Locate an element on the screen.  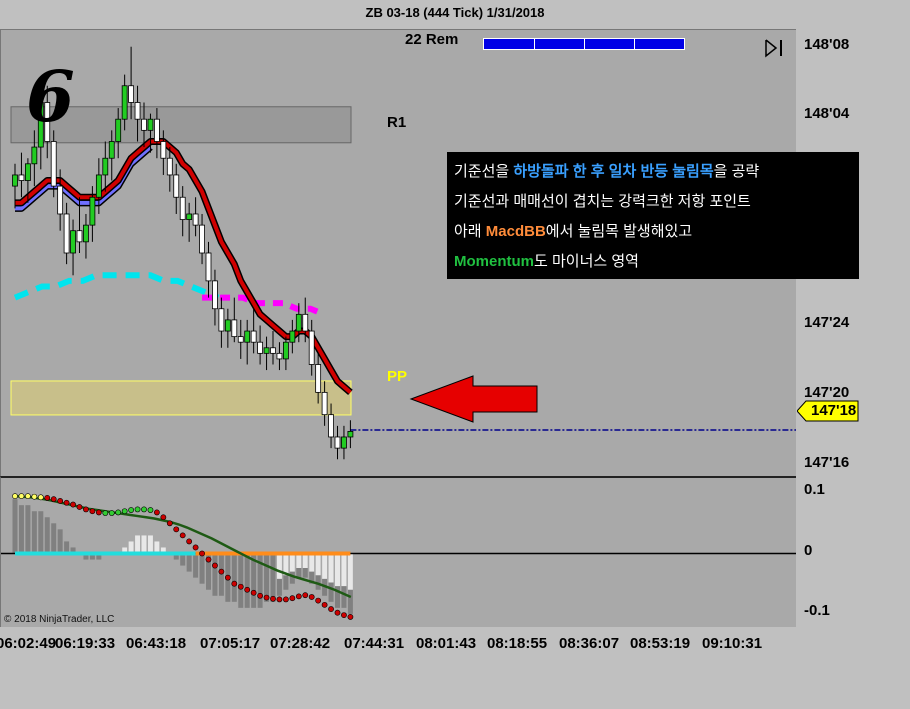
r1-label: R1 is located at coordinates (397, 122).